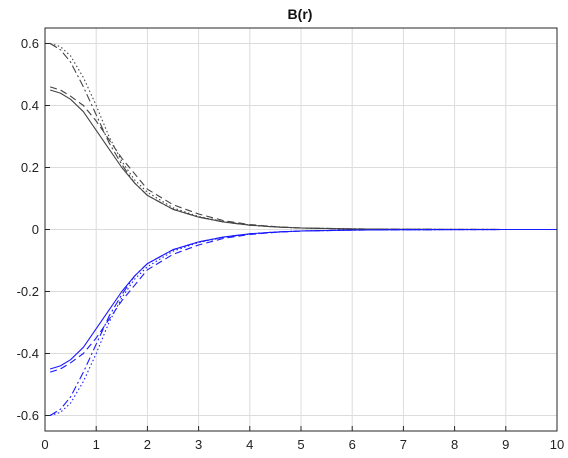 This screenshot has width=568, height=458. I want to click on x-tick-label: 1, so click(96, 444).